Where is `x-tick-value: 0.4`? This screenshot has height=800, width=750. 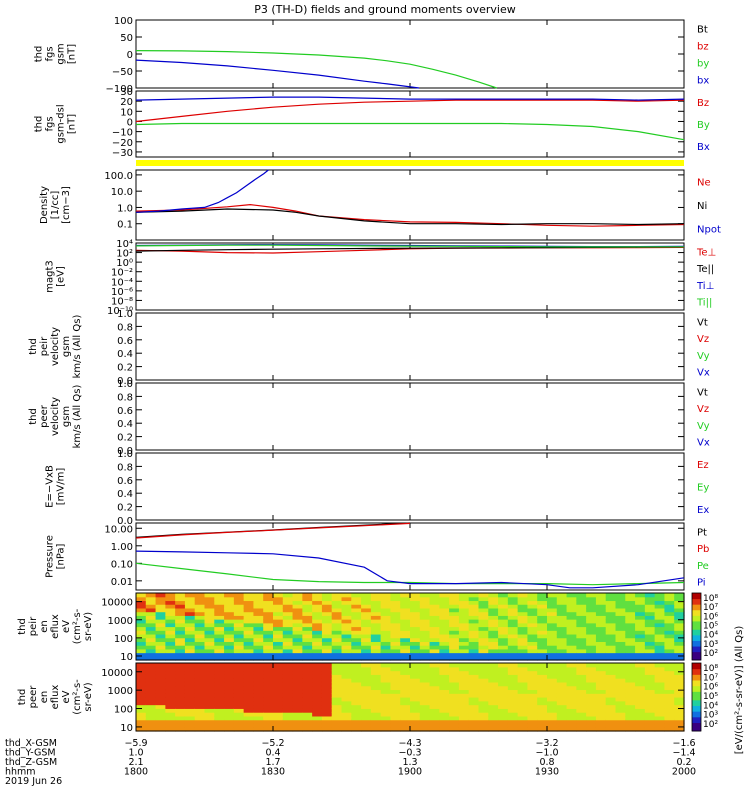 x-tick-value: 0.4 is located at coordinates (272, 753).